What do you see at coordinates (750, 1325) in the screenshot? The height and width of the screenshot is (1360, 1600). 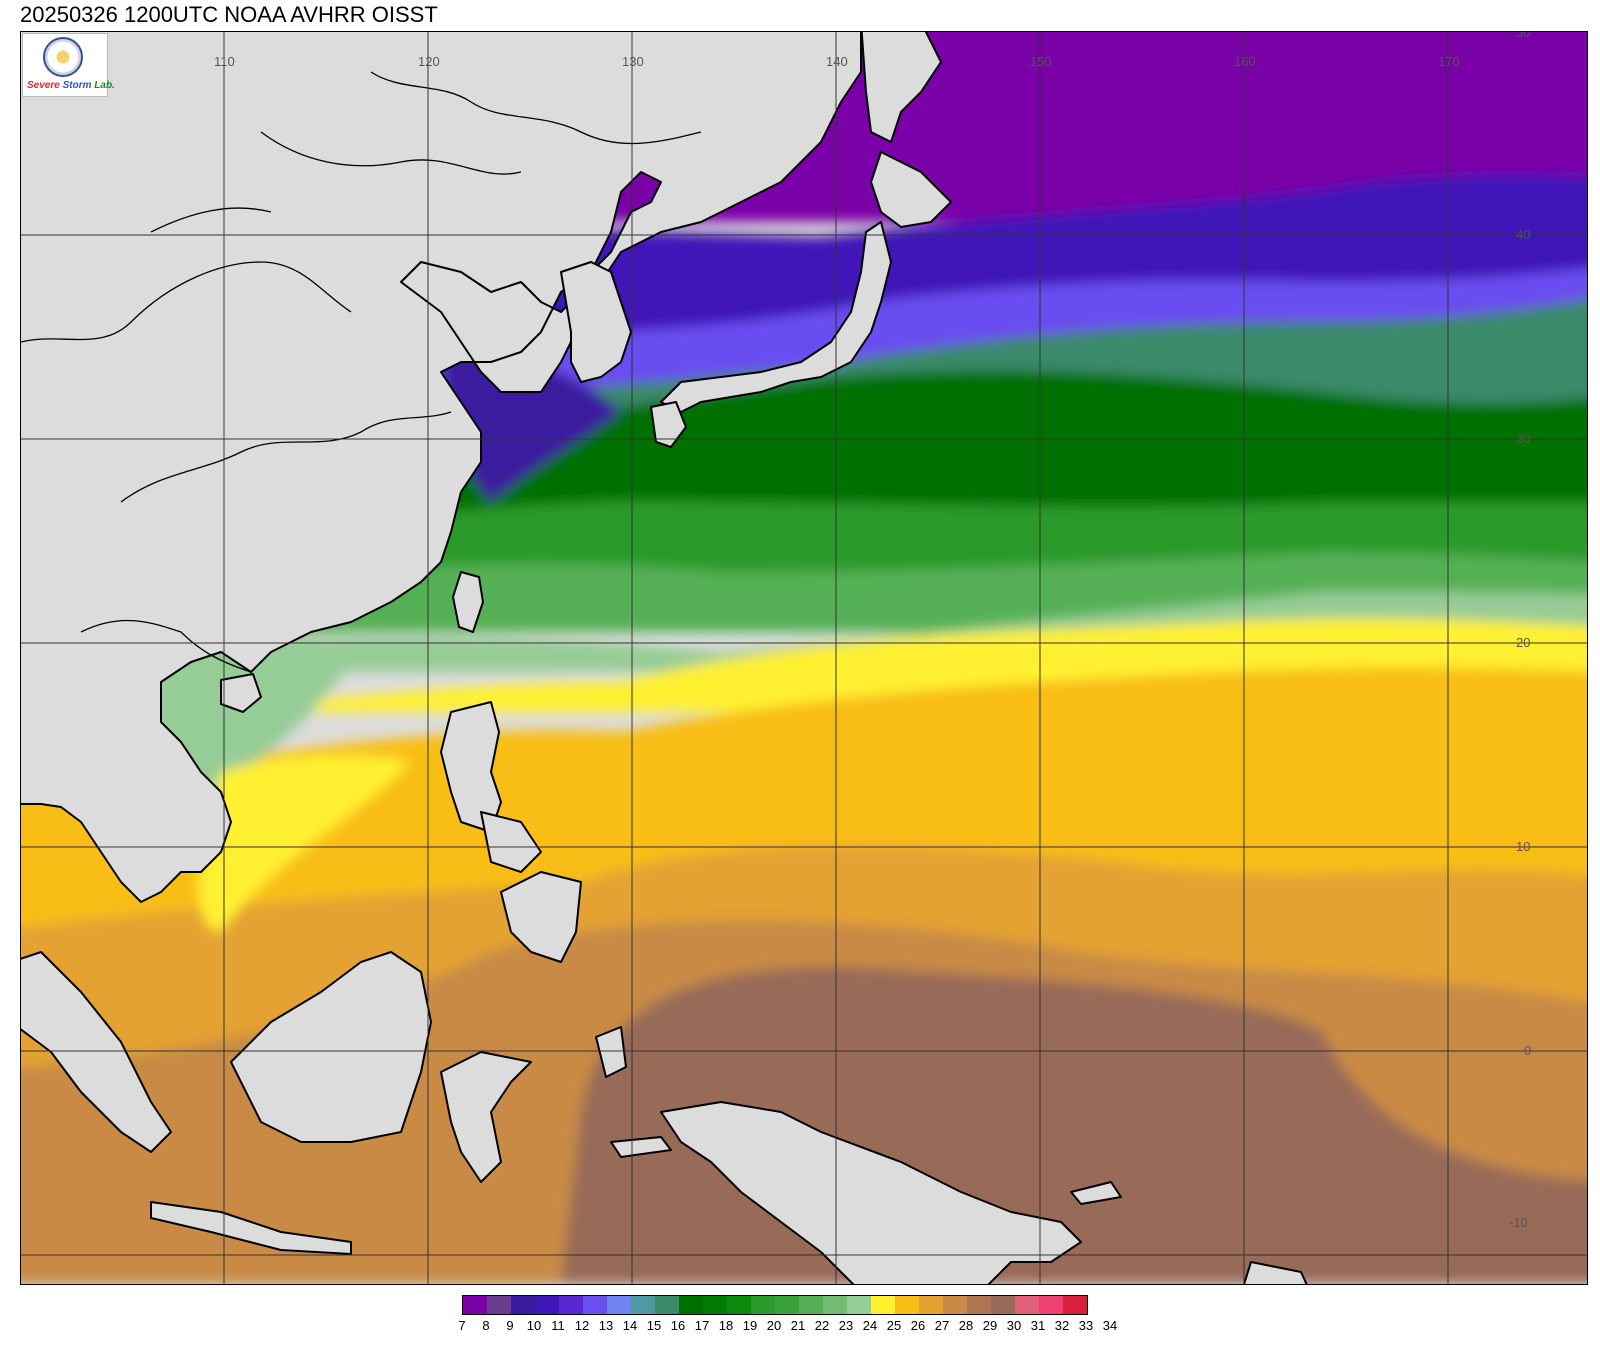 I see `colorbar-label: 19` at bounding box center [750, 1325].